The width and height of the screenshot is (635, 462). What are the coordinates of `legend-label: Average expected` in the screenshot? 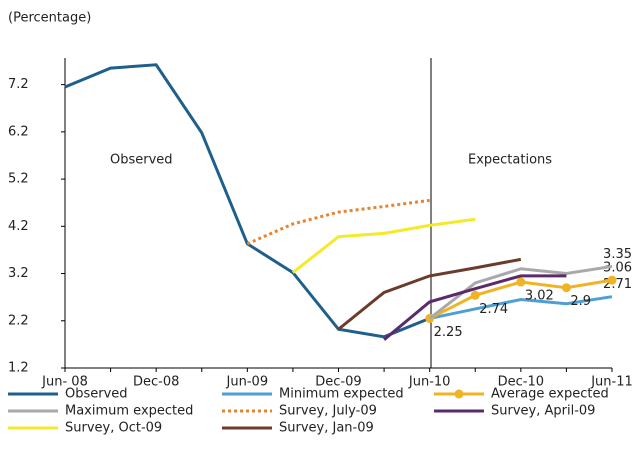 It's located at (550, 394).